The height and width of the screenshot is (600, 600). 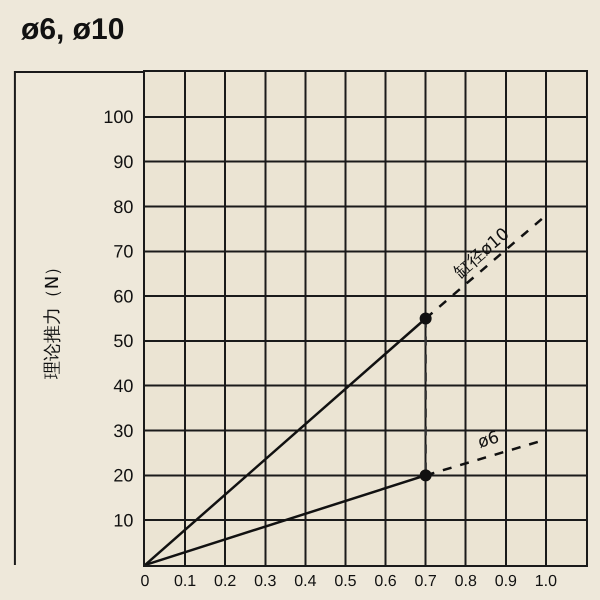 I want to click on x-tick-label: 0.7, so click(x=425, y=581).